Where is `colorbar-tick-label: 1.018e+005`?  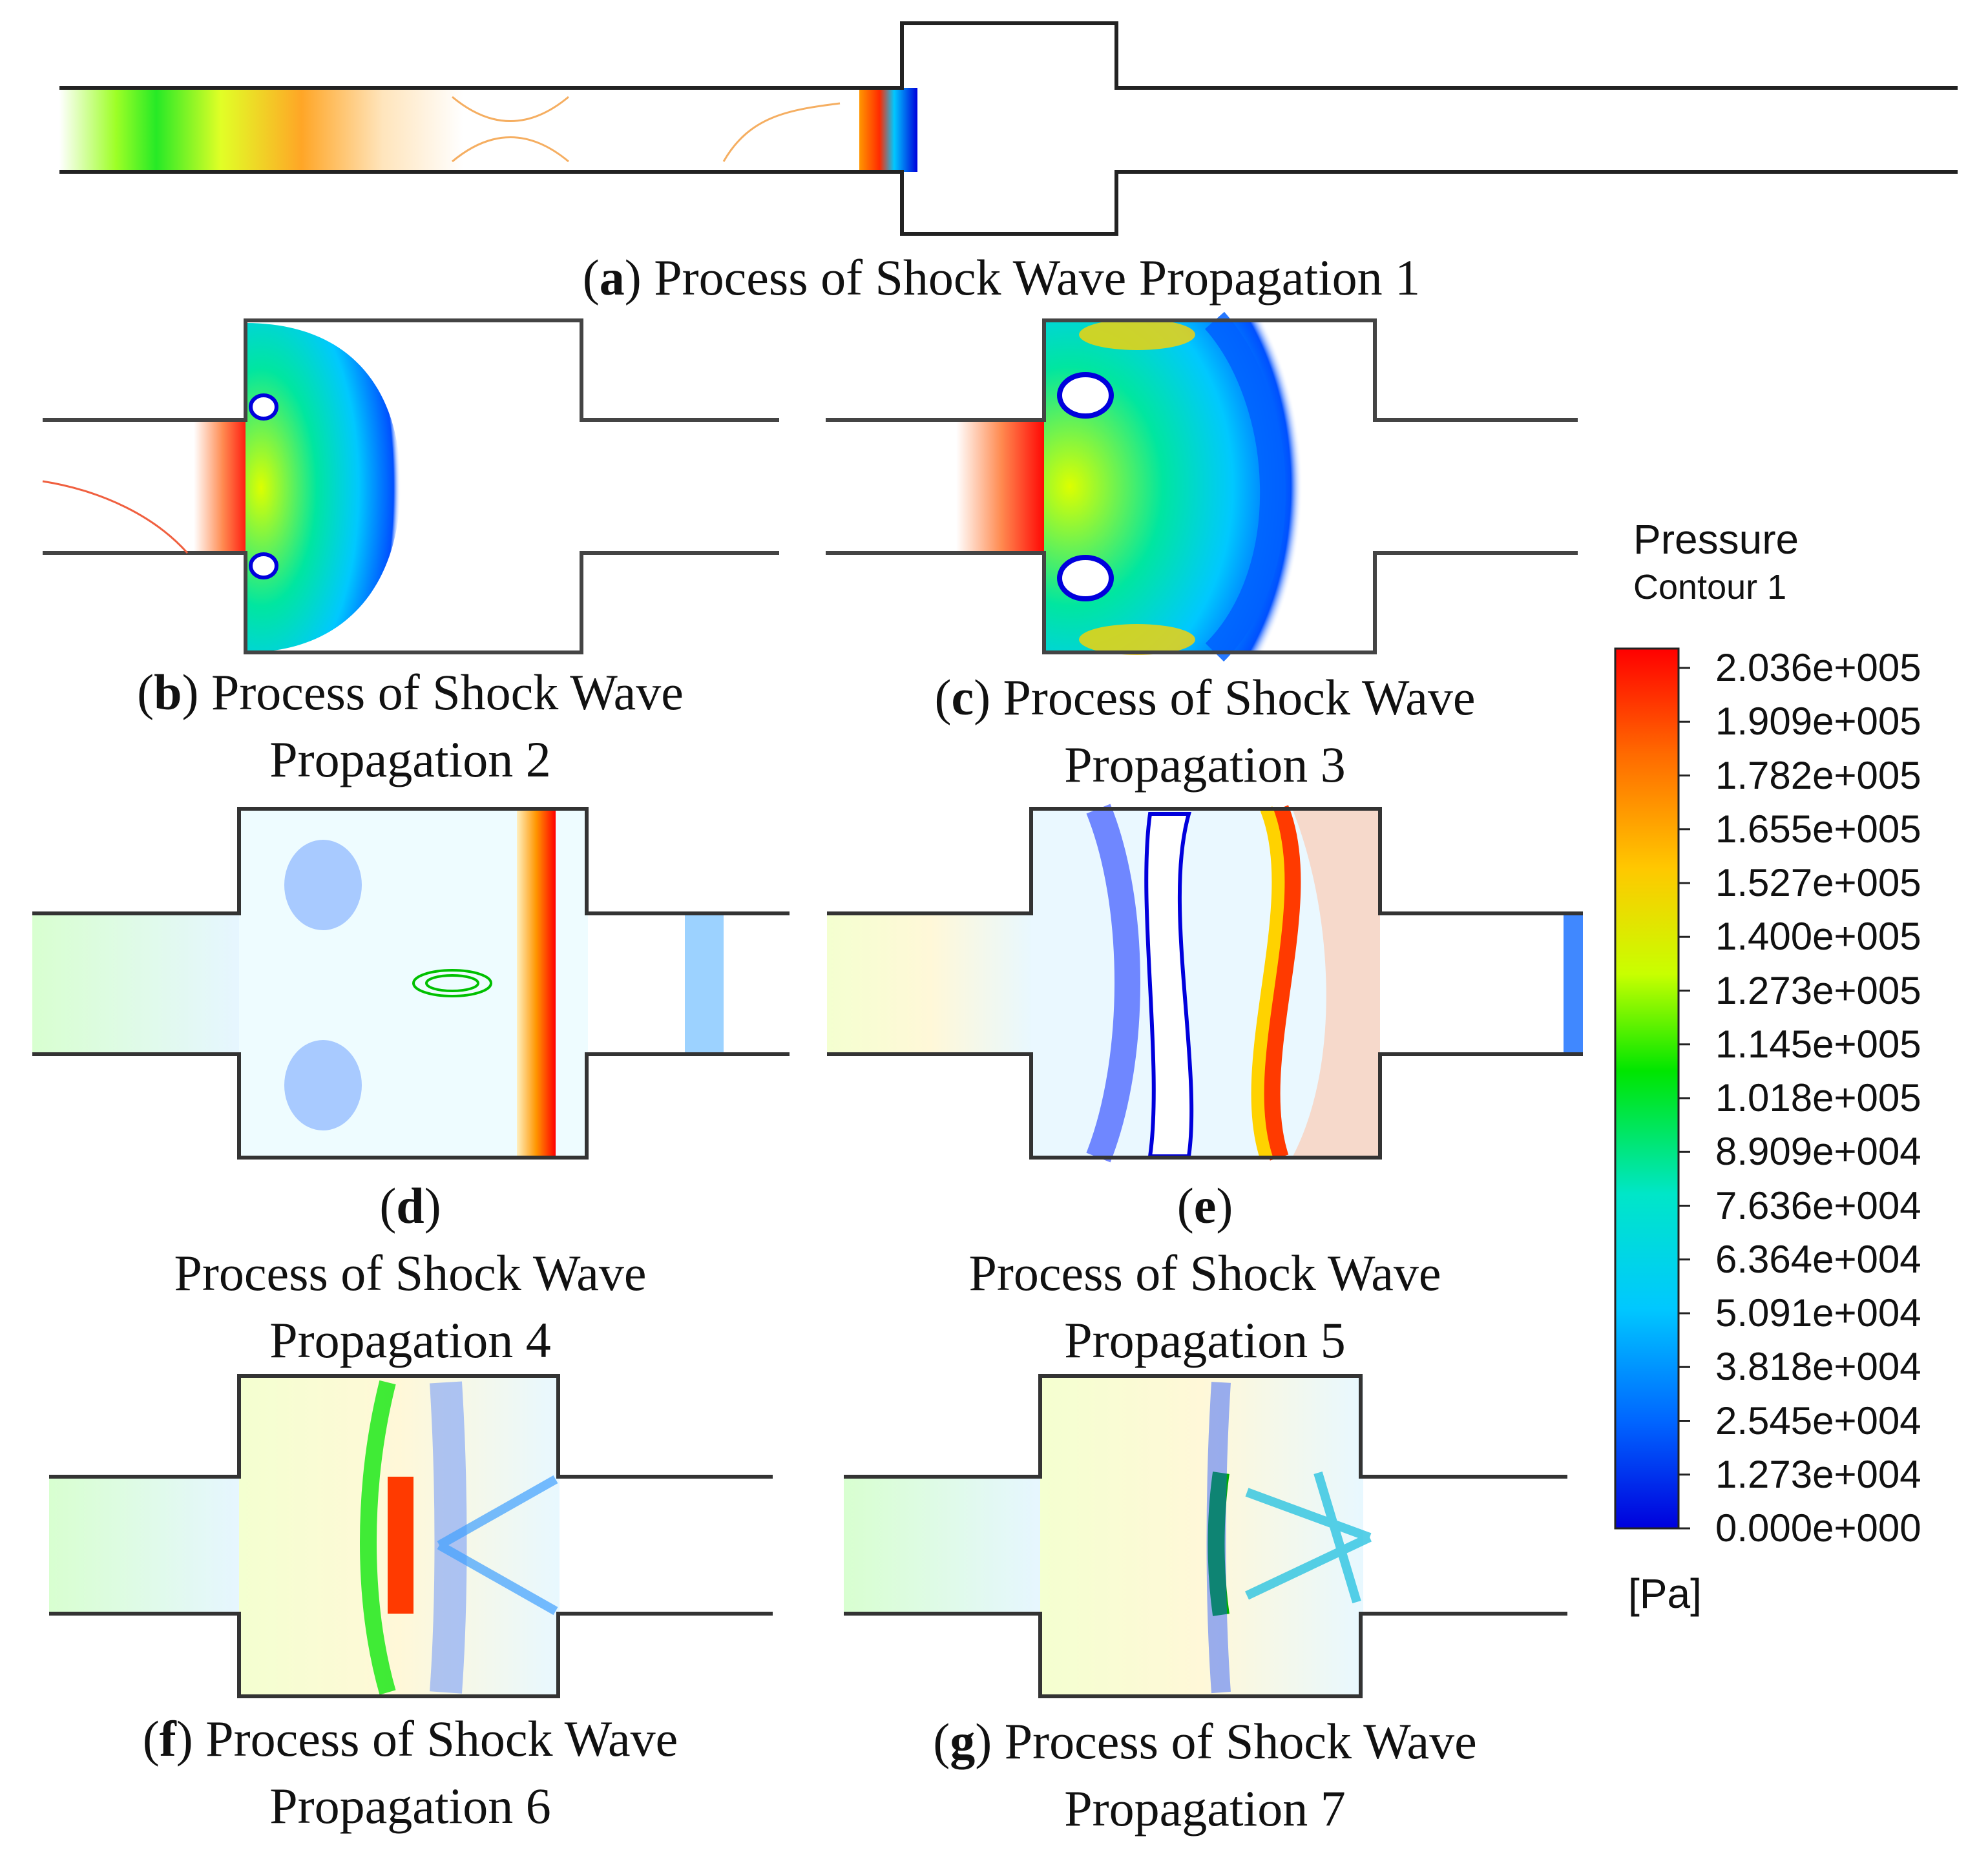
colorbar-tick-label: 1.018e+005 is located at coordinates (1818, 1097).